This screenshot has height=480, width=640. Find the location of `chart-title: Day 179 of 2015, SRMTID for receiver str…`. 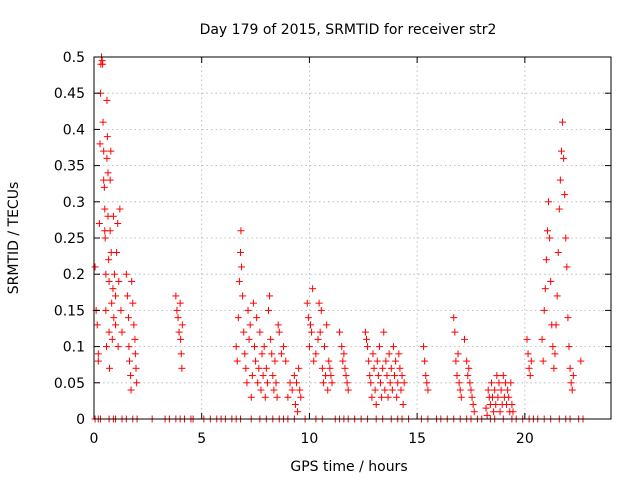

chart-title: Day 179 of 2015, SRMTID for receiver str… is located at coordinates (348, 30).